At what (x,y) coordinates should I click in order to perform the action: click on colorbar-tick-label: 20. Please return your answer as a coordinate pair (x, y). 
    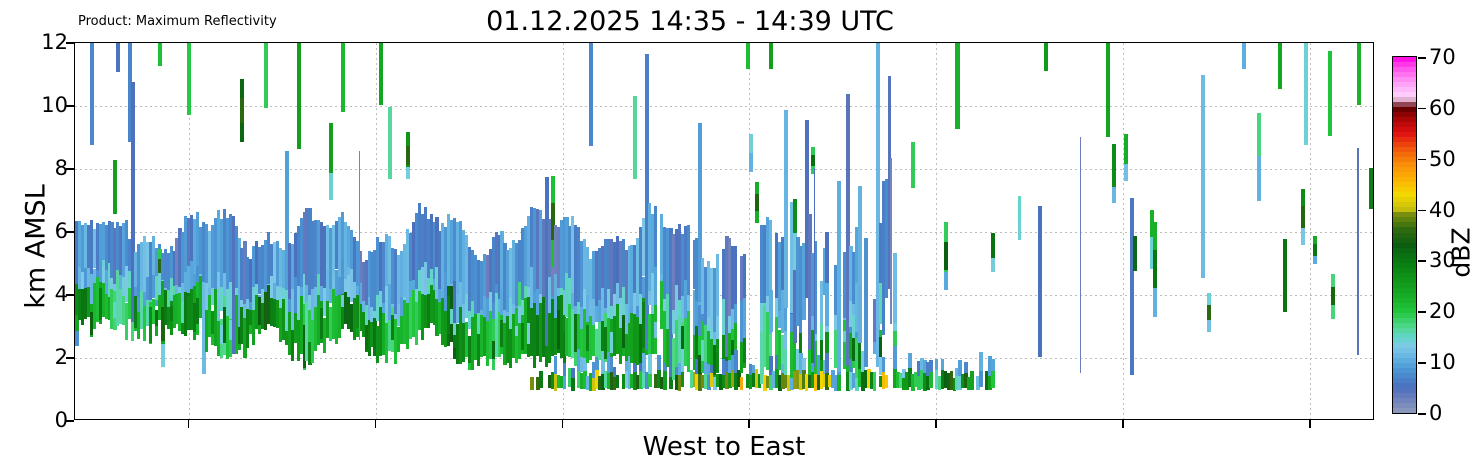
    Looking at the image, I should click on (1442, 311).